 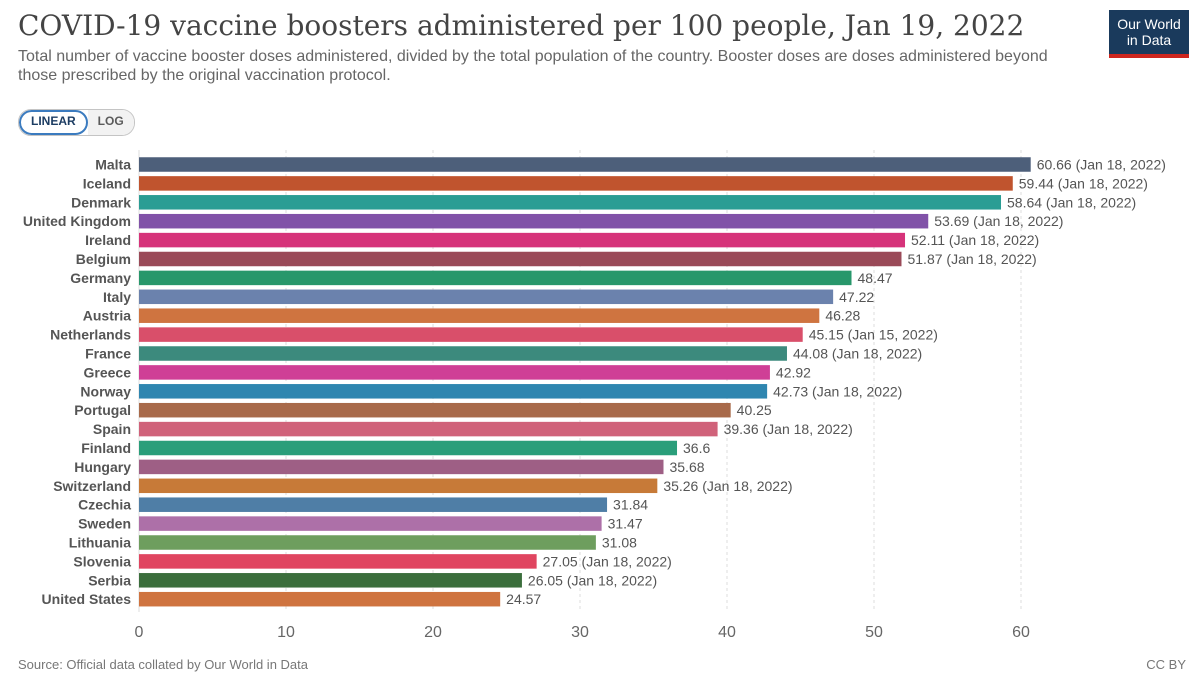 What do you see at coordinates (100, 543) in the screenshot?
I see `category-label: Lithuania` at bounding box center [100, 543].